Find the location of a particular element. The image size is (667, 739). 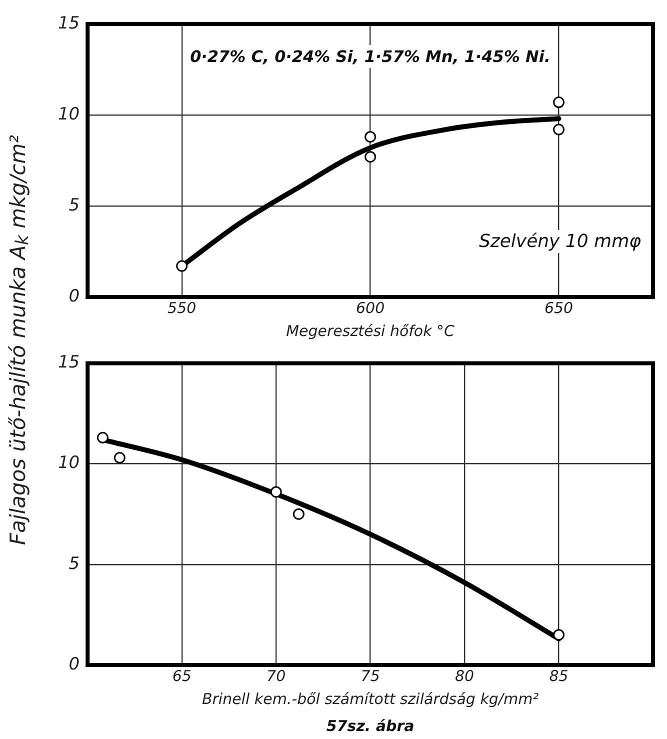

x-tick-label: 80 is located at coordinates (464, 675).